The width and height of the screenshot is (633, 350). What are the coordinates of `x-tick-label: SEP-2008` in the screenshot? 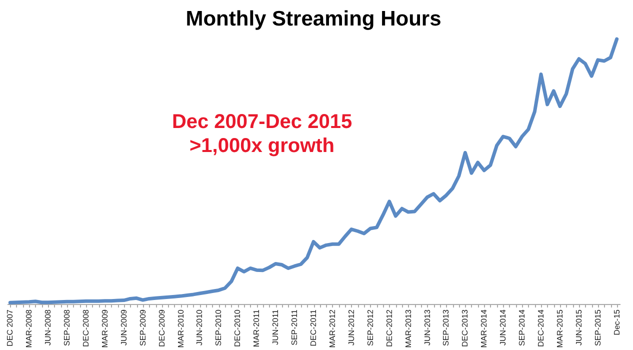 It's located at (67, 327).